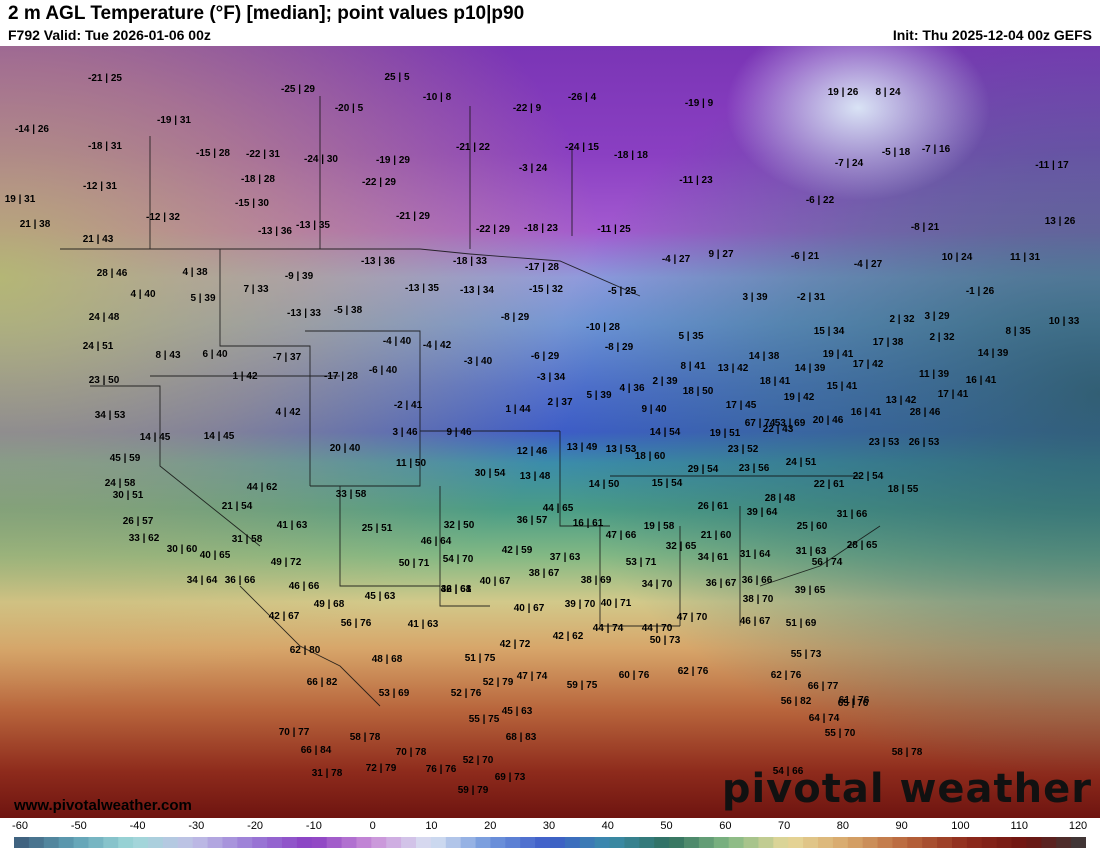 This screenshot has height=850, width=1100. Describe the element at coordinates (634, 675) in the screenshot. I see `point-value: 60 | 76` at that location.